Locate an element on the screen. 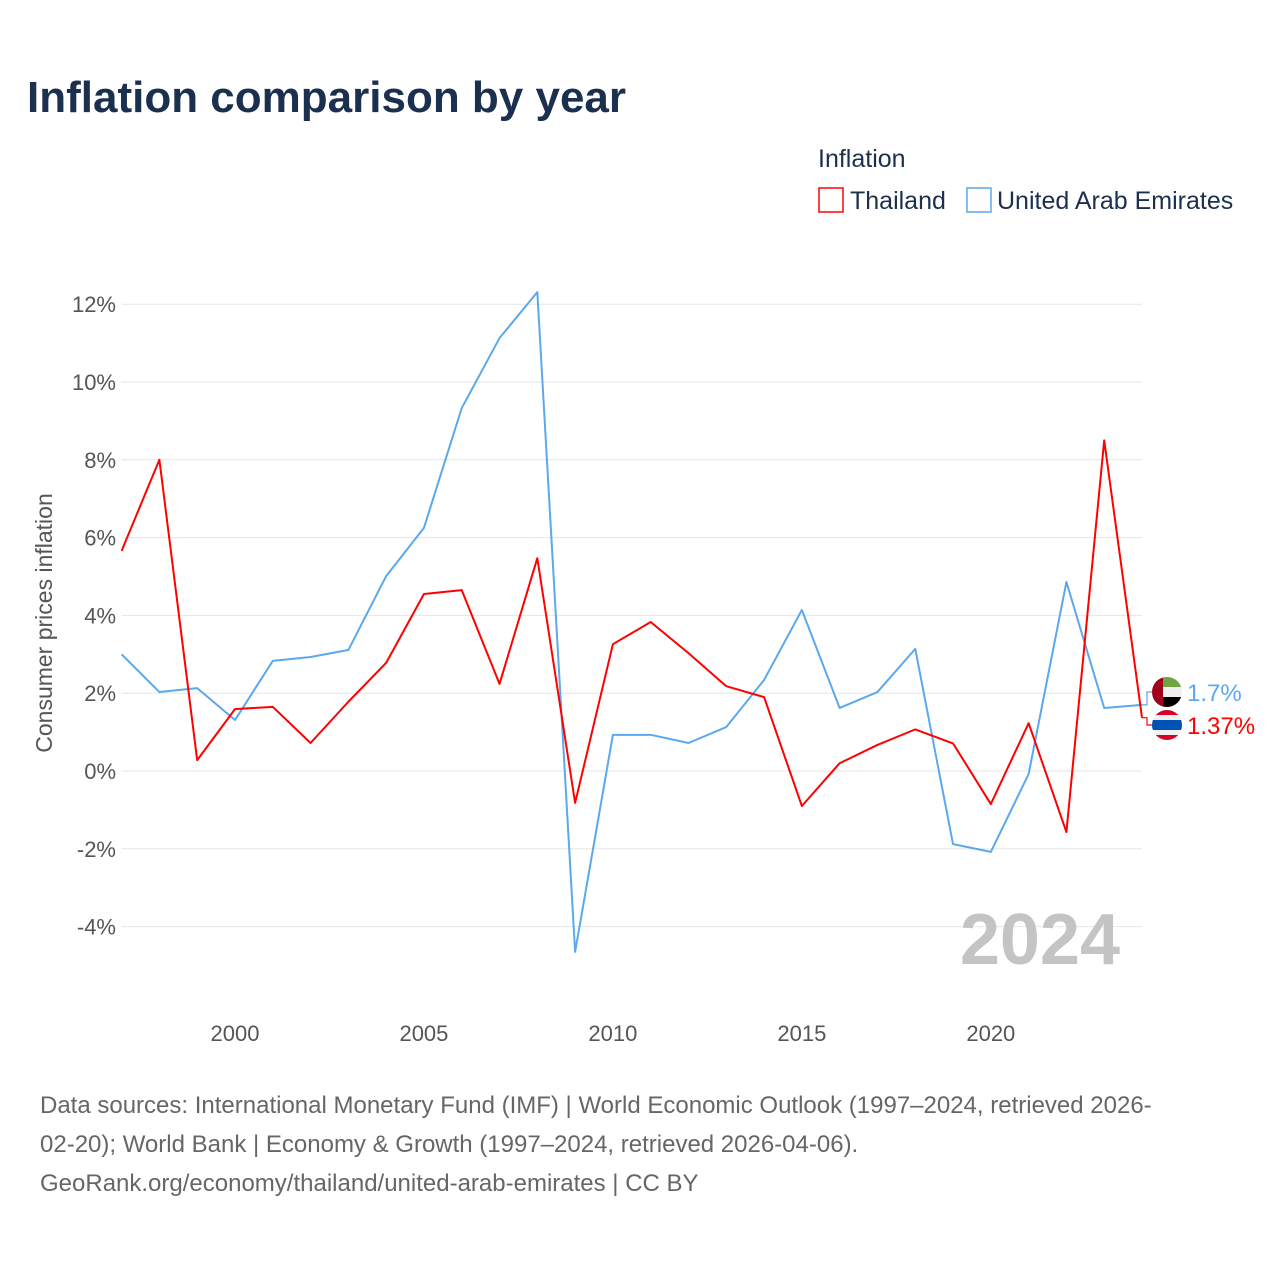 Image resolution: width=1280 pixels, height=1285 pixels. y-tick-label: 4% is located at coordinates (100, 615).